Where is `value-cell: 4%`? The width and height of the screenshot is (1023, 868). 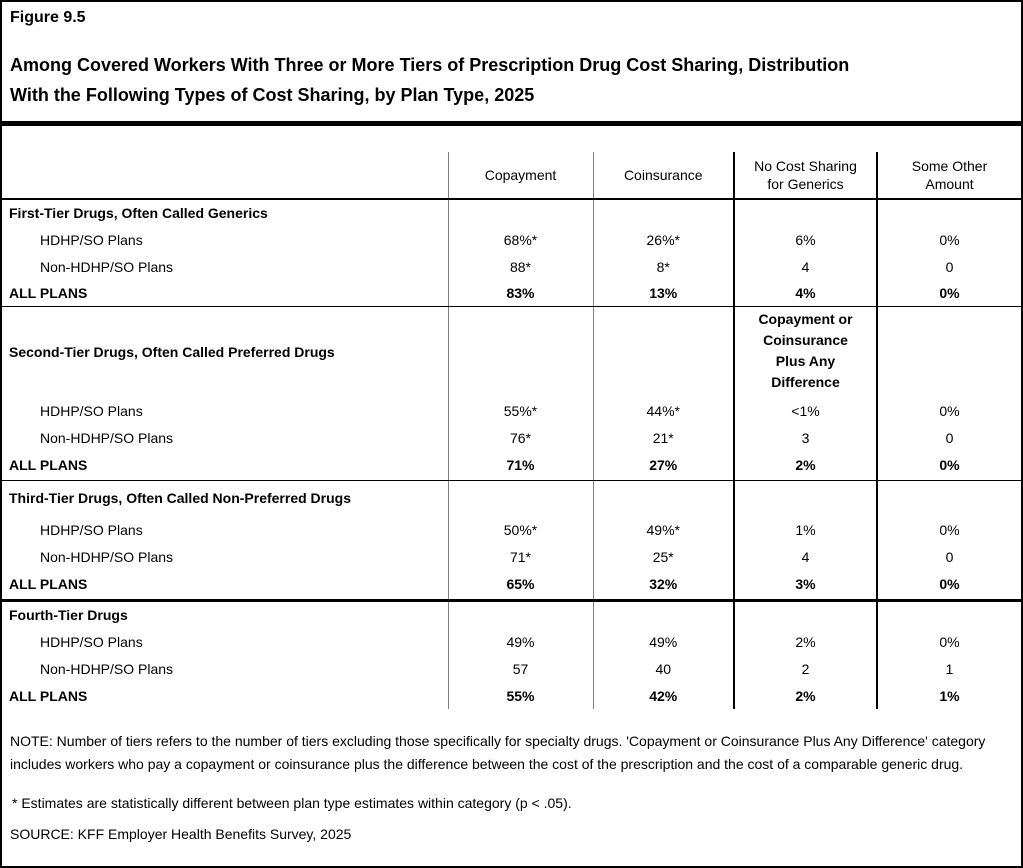 value-cell: 4% is located at coordinates (805, 293).